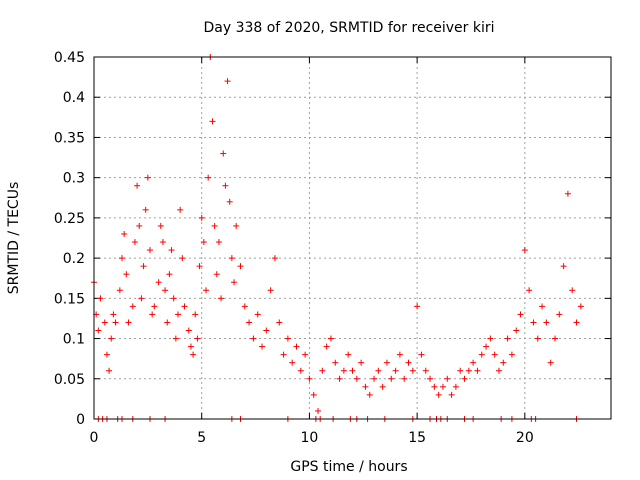  What do you see at coordinates (14, 238) in the screenshot?
I see `y-axis-label: SRMTID / TECUs` at bounding box center [14, 238].